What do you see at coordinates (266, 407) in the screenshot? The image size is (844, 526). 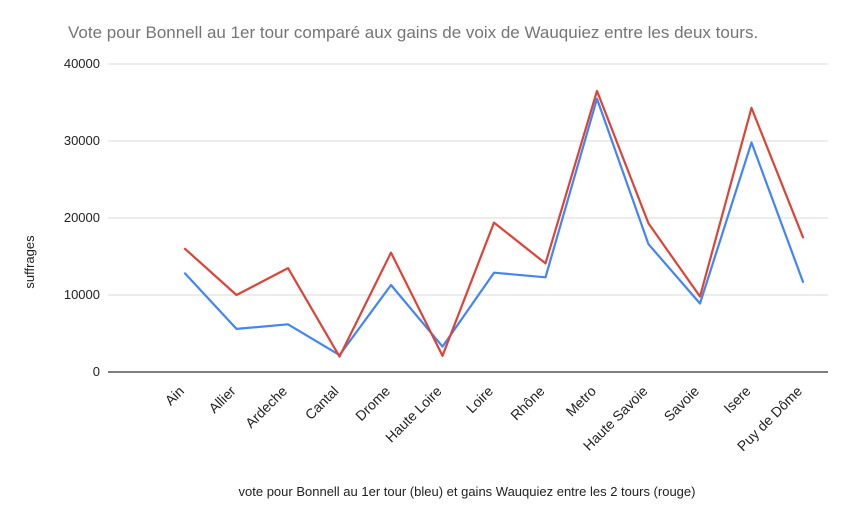 I see `x-tick-label: Ardeche` at bounding box center [266, 407].